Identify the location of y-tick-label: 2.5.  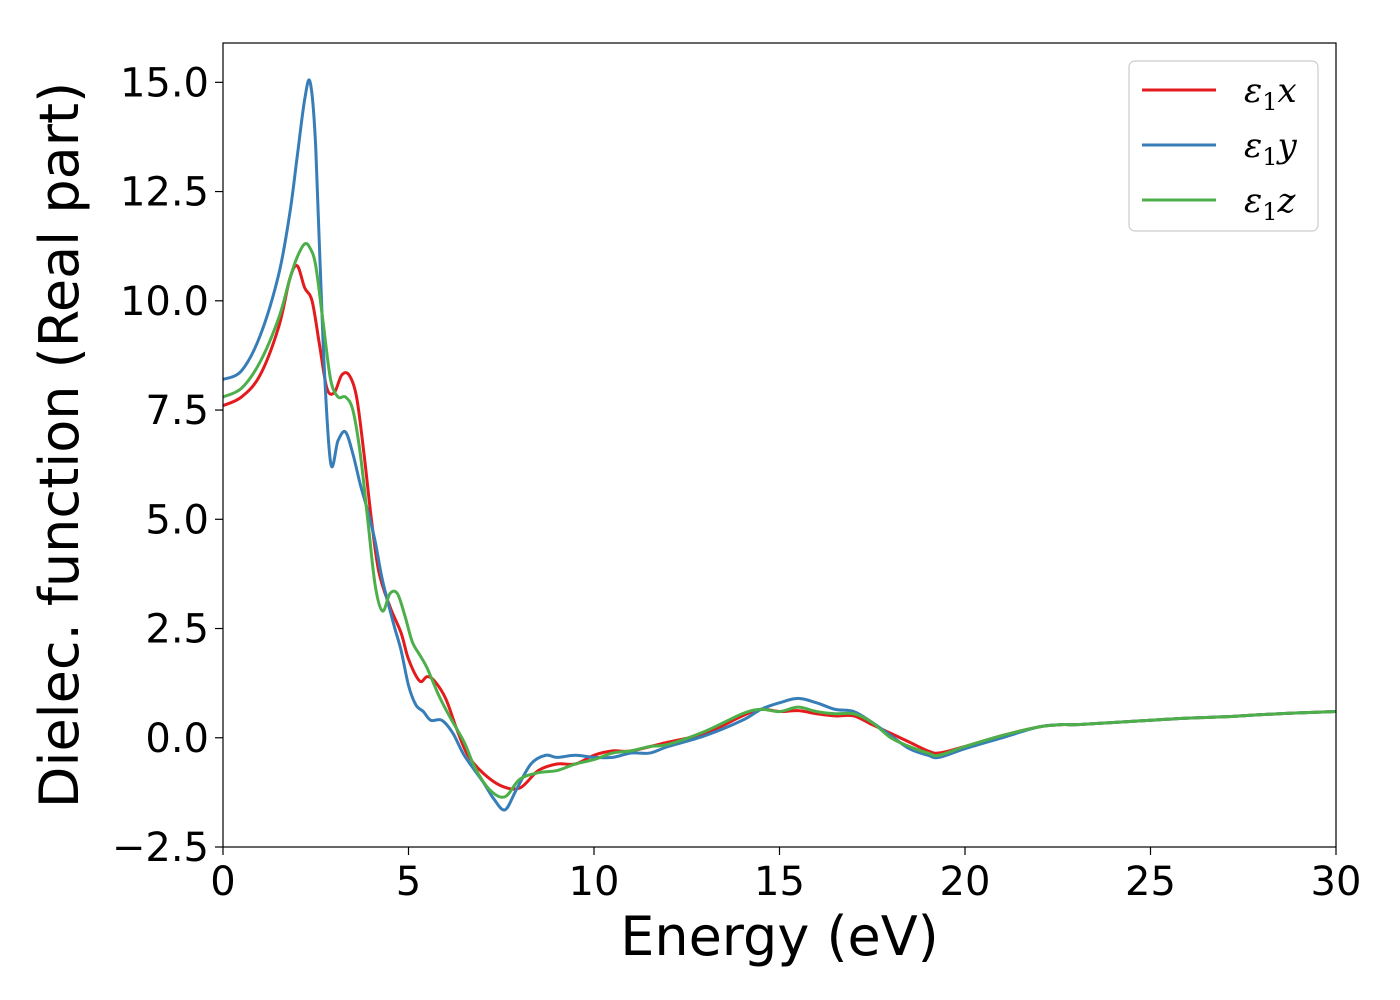
(177, 630).